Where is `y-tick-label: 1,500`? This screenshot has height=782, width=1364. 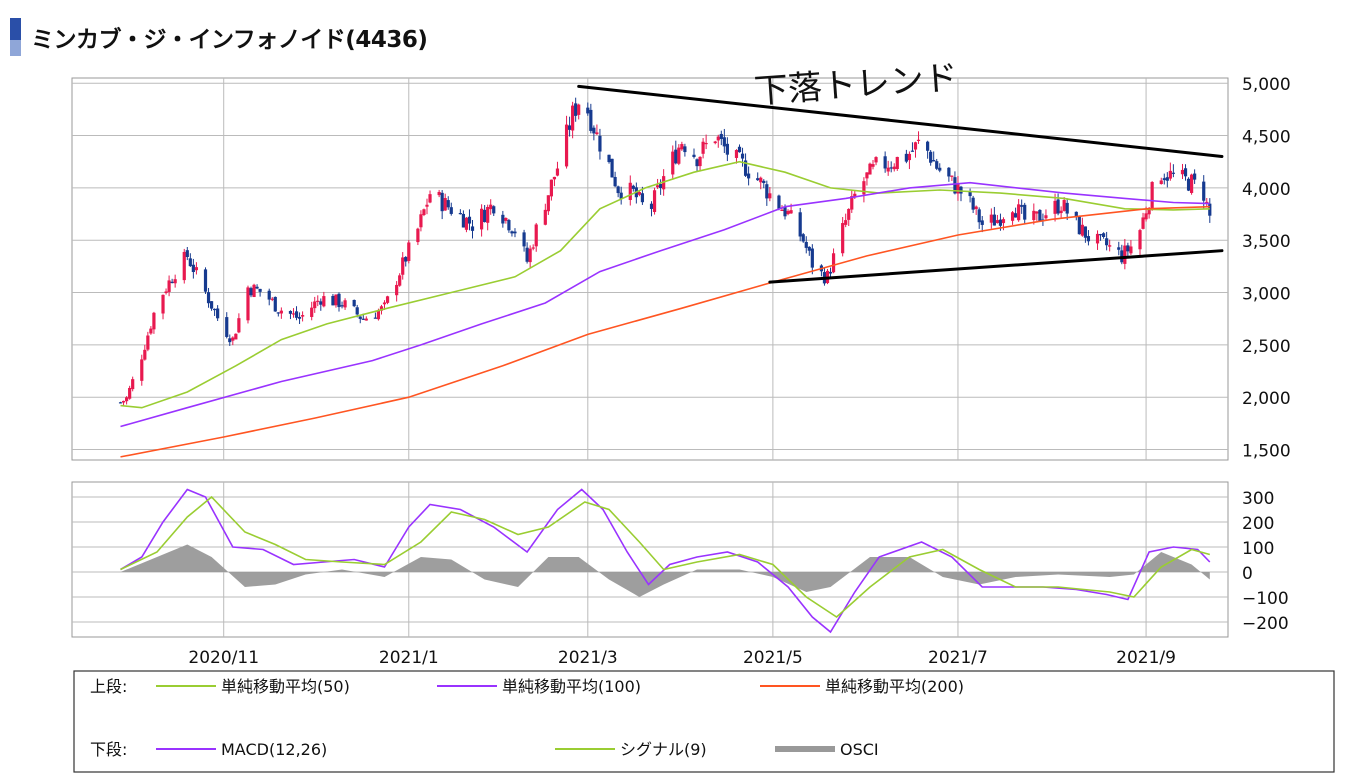 y-tick-label: 1,500 is located at coordinates (1266, 452).